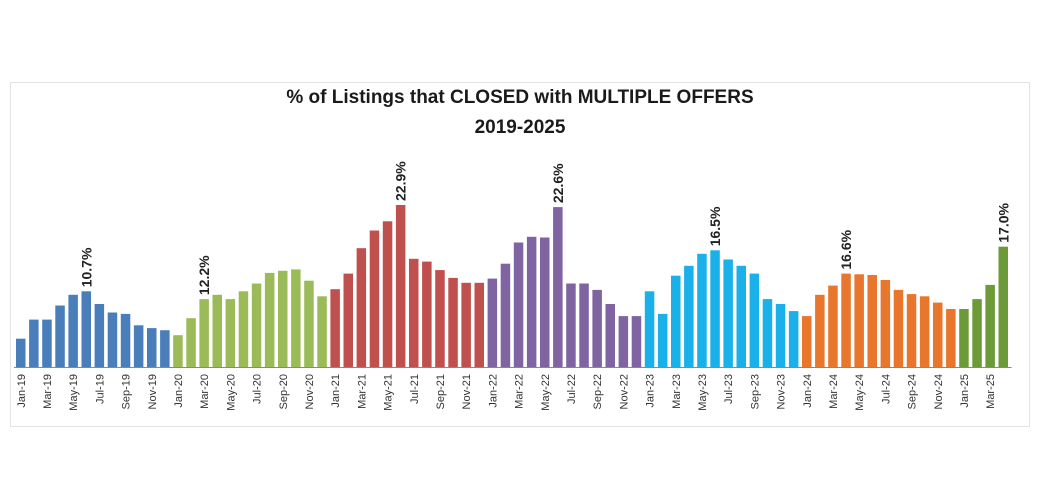 The width and height of the screenshot is (1040, 500). Describe the element at coordinates (558, 183) in the screenshot. I see `data-label: 22.6%` at that location.